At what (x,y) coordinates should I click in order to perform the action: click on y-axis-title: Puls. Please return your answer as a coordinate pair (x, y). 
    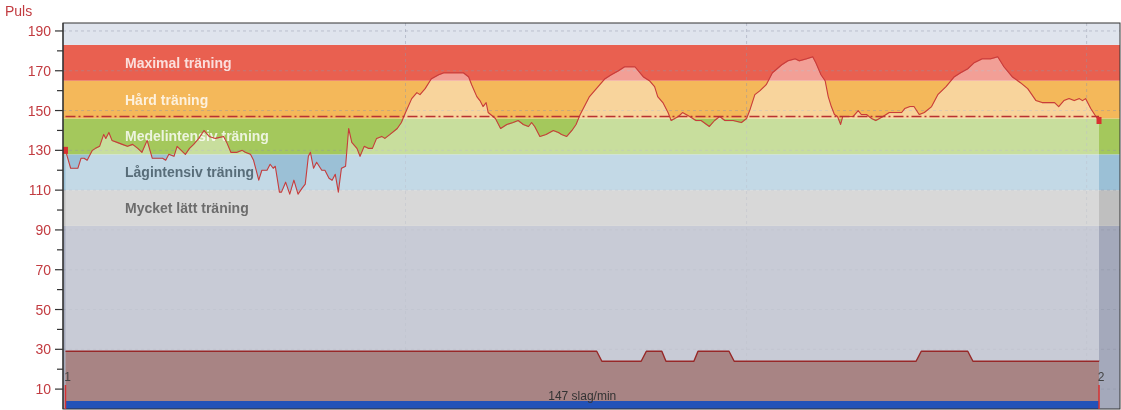
    Looking at the image, I should click on (19, 11).